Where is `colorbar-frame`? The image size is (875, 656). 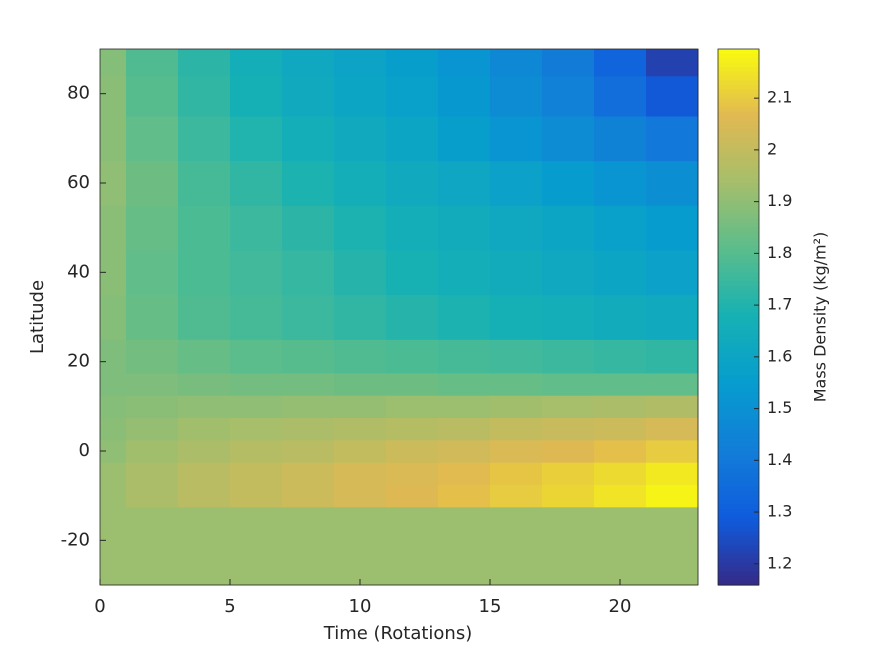
colorbar-frame is located at coordinates (738, 317).